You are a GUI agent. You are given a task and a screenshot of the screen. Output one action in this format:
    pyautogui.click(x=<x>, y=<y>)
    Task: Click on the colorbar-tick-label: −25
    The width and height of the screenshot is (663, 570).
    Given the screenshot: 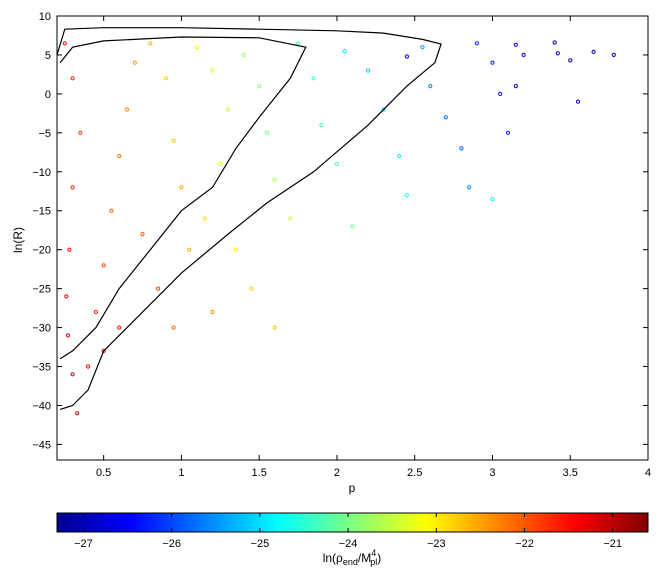 What is the action you would take?
    pyautogui.click(x=260, y=544)
    